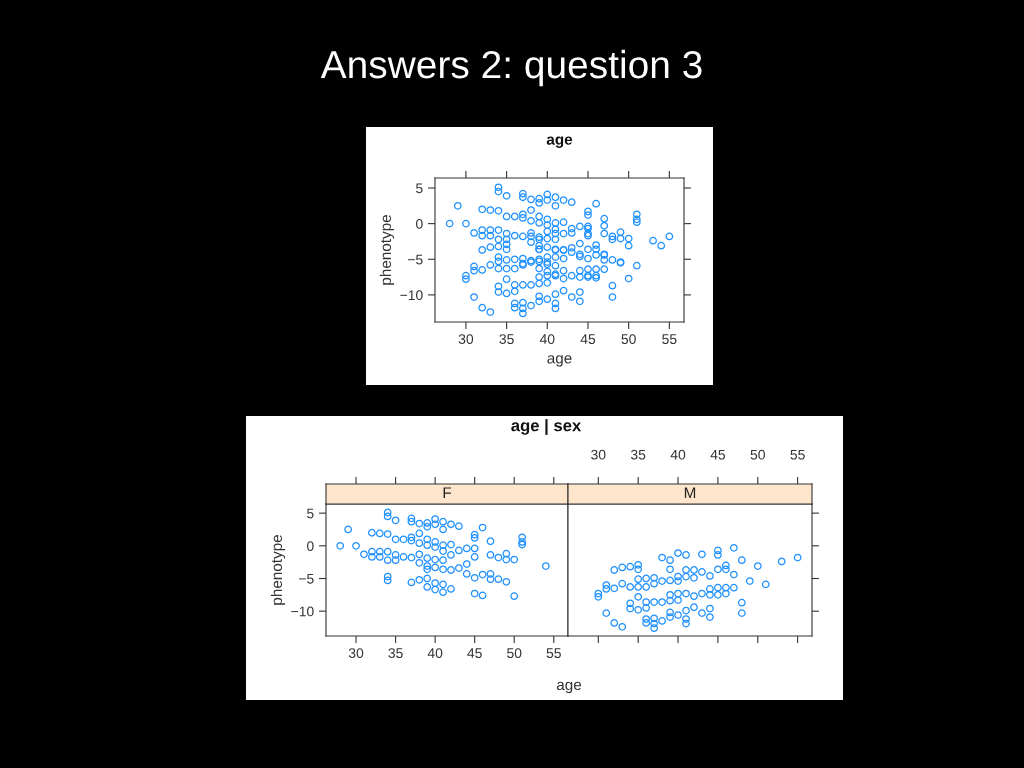 Image resolution: width=1024 pixels, height=768 pixels. What do you see at coordinates (559, 142) in the screenshot?
I see `chart-title: age` at bounding box center [559, 142].